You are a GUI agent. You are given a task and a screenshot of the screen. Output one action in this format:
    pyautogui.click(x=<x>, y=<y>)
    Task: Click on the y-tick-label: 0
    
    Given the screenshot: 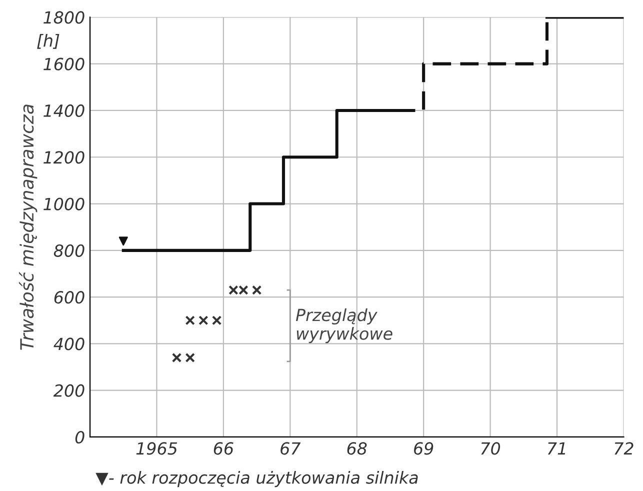 What is the action you would take?
    pyautogui.click(x=79, y=437)
    